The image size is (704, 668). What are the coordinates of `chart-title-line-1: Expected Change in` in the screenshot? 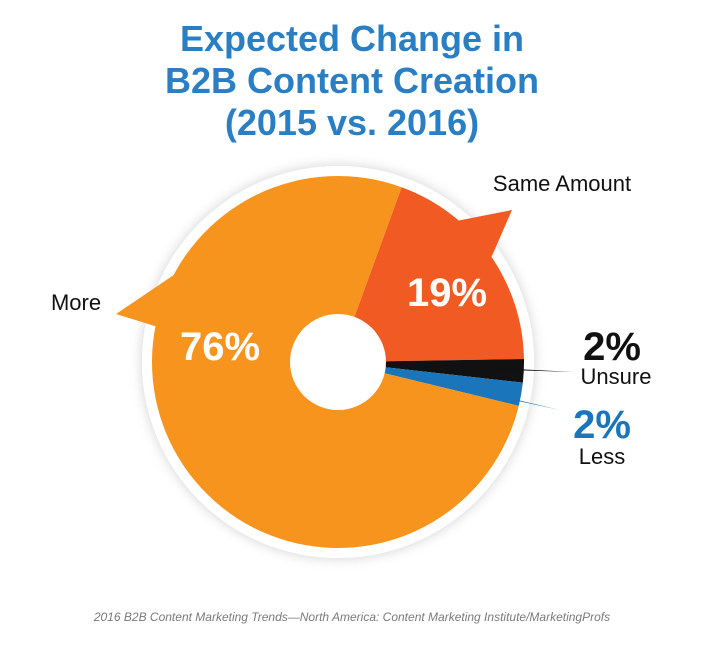 It's located at (352, 38).